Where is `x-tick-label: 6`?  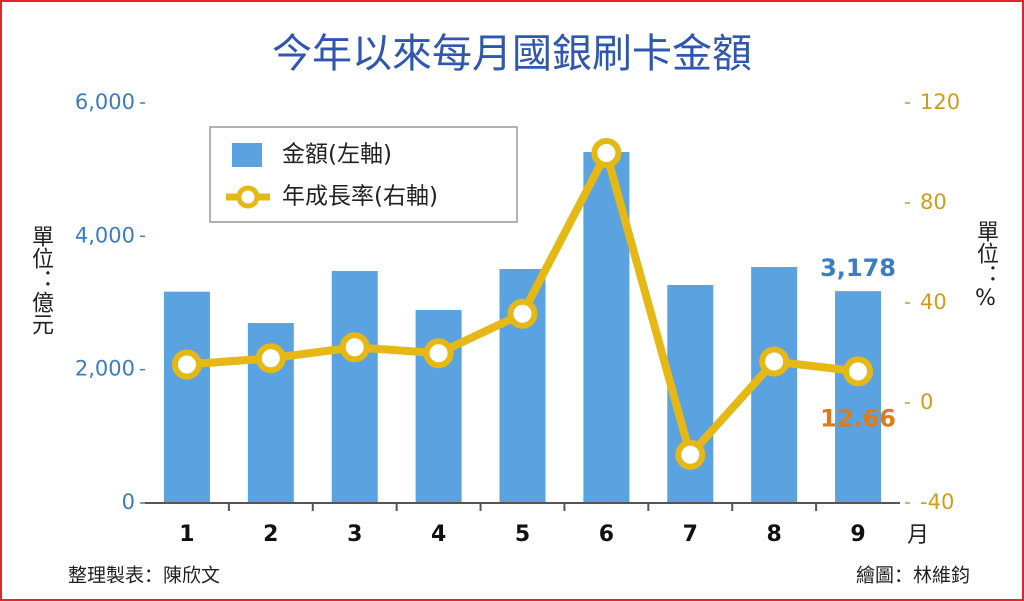
x-tick-label: 6 is located at coordinates (606, 534).